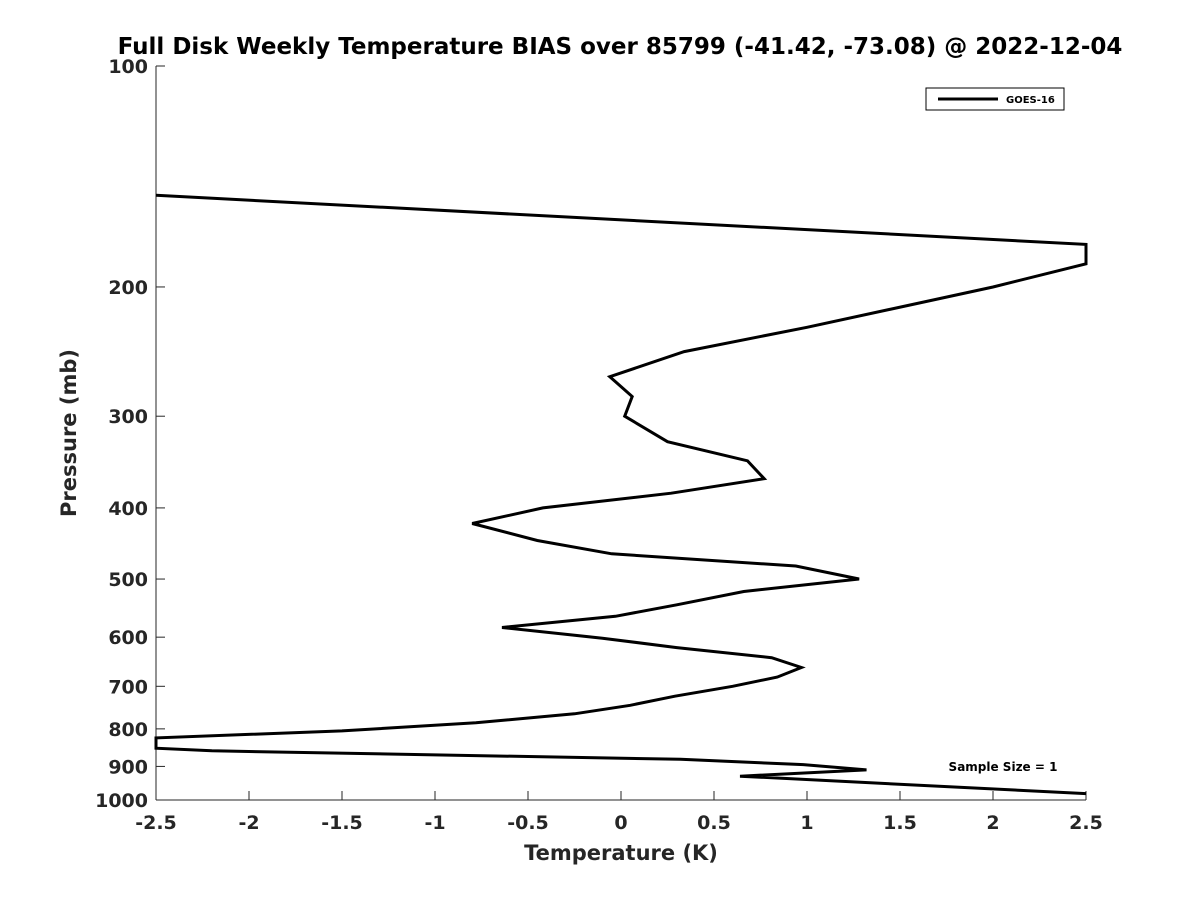 The height and width of the screenshot is (900, 1200). Describe the element at coordinates (128, 767) in the screenshot. I see `y-tick-label: 900` at that location.